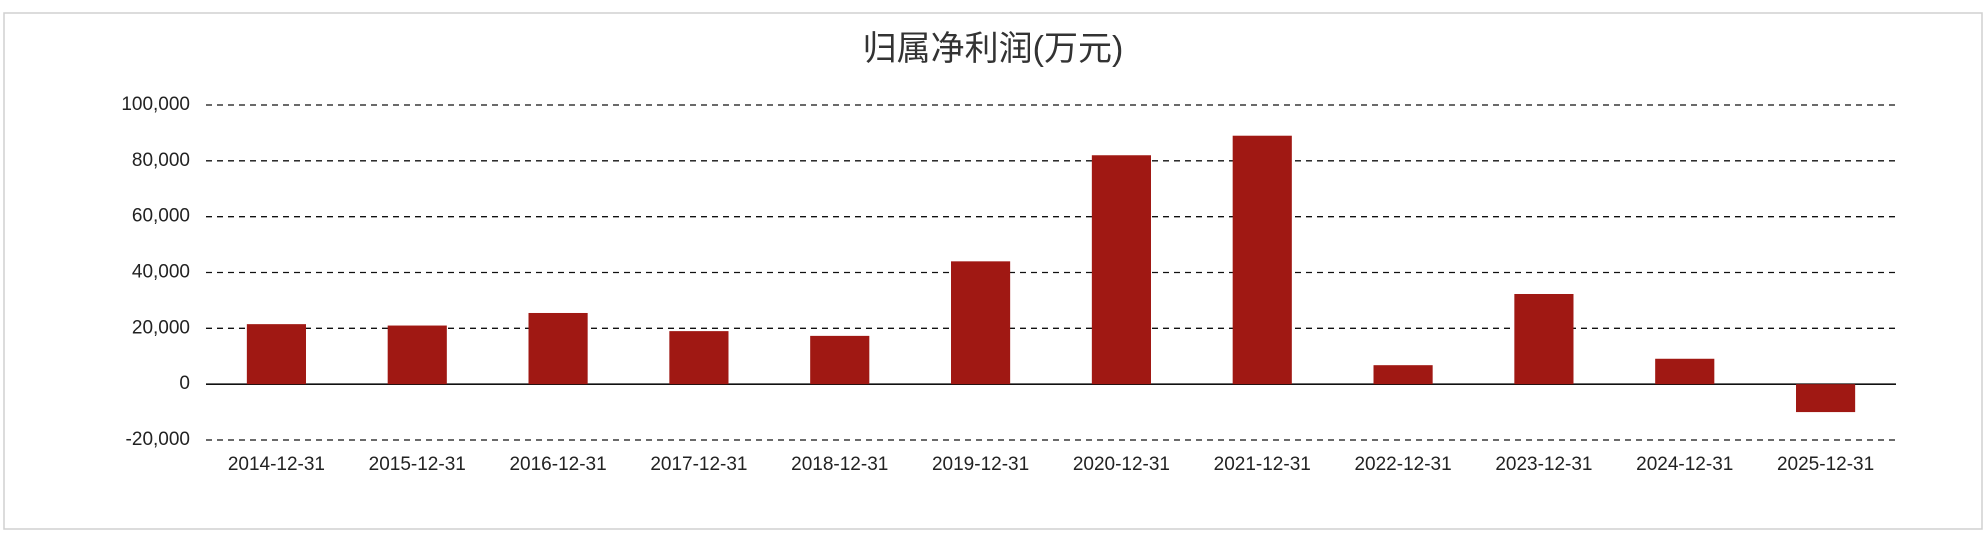 This screenshot has height=544, width=1986. Describe the element at coordinates (184, 383) in the screenshot. I see `y-tick-label: 0` at that location.